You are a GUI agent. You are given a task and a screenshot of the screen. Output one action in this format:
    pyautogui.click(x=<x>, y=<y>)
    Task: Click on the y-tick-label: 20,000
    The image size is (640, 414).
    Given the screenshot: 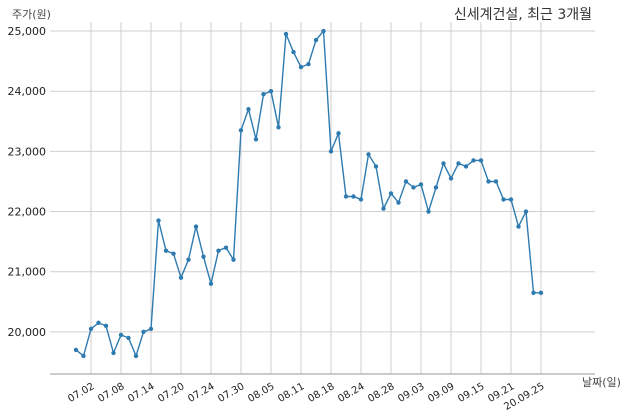 What is the action you would take?
    pyautogui.click(x=27, y=332)
    